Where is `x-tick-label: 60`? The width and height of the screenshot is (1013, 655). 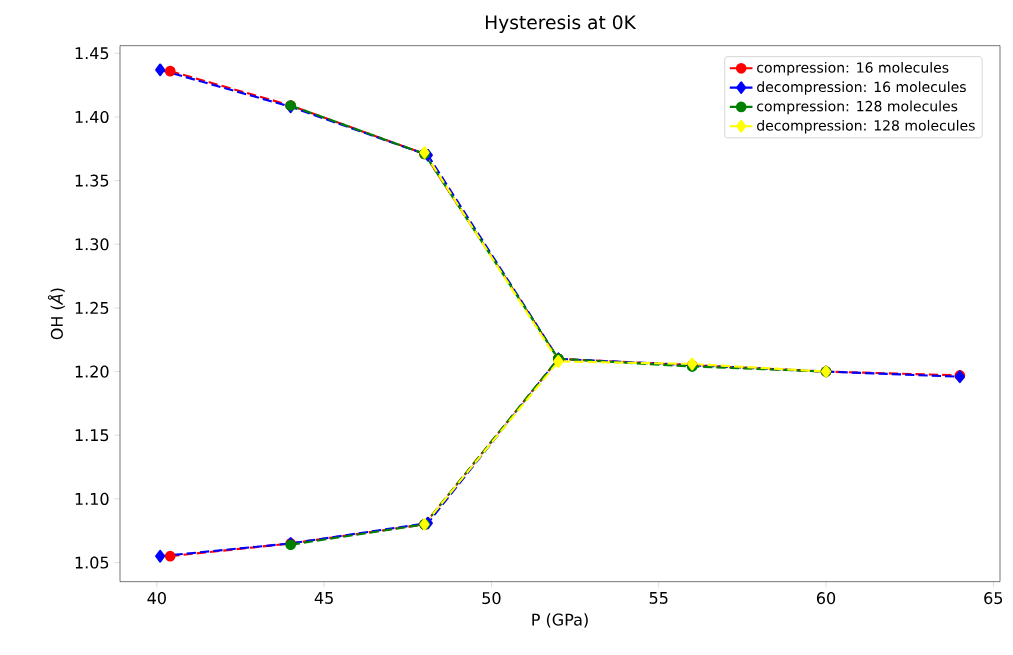
x-tick-label: 60 is located at coordinates (826, 598).